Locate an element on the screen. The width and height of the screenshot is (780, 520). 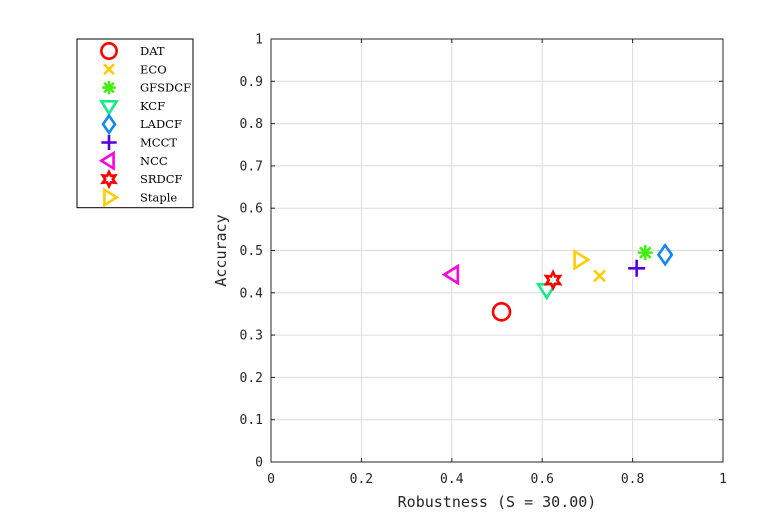
y-tick-label: 0.5 is located at coordinates (251, 251).